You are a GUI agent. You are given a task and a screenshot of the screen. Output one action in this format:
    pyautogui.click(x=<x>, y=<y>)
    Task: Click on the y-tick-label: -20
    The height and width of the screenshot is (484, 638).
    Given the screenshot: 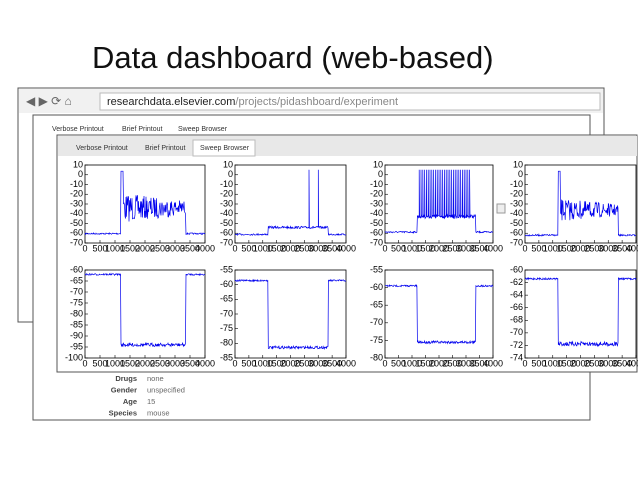 What is the action you would take?
    pyautogui.click(x=76, y=194)
    